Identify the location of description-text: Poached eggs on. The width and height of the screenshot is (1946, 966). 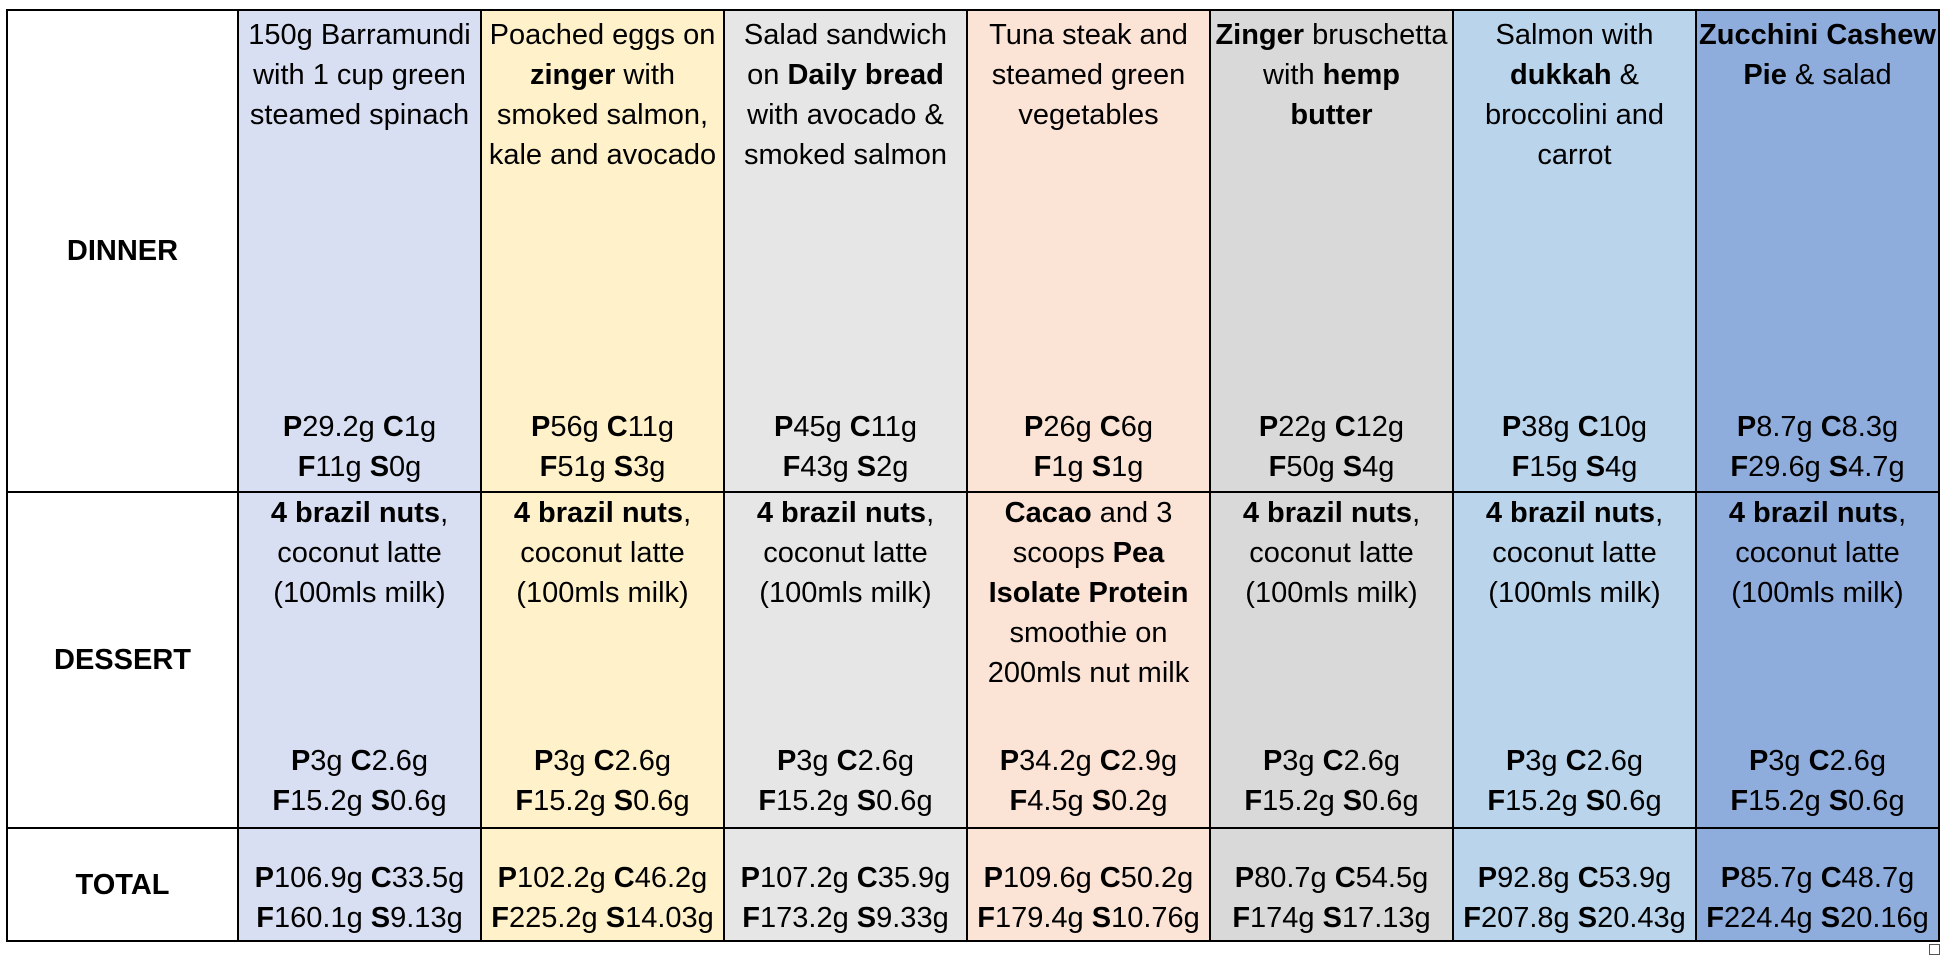
(602, 35).